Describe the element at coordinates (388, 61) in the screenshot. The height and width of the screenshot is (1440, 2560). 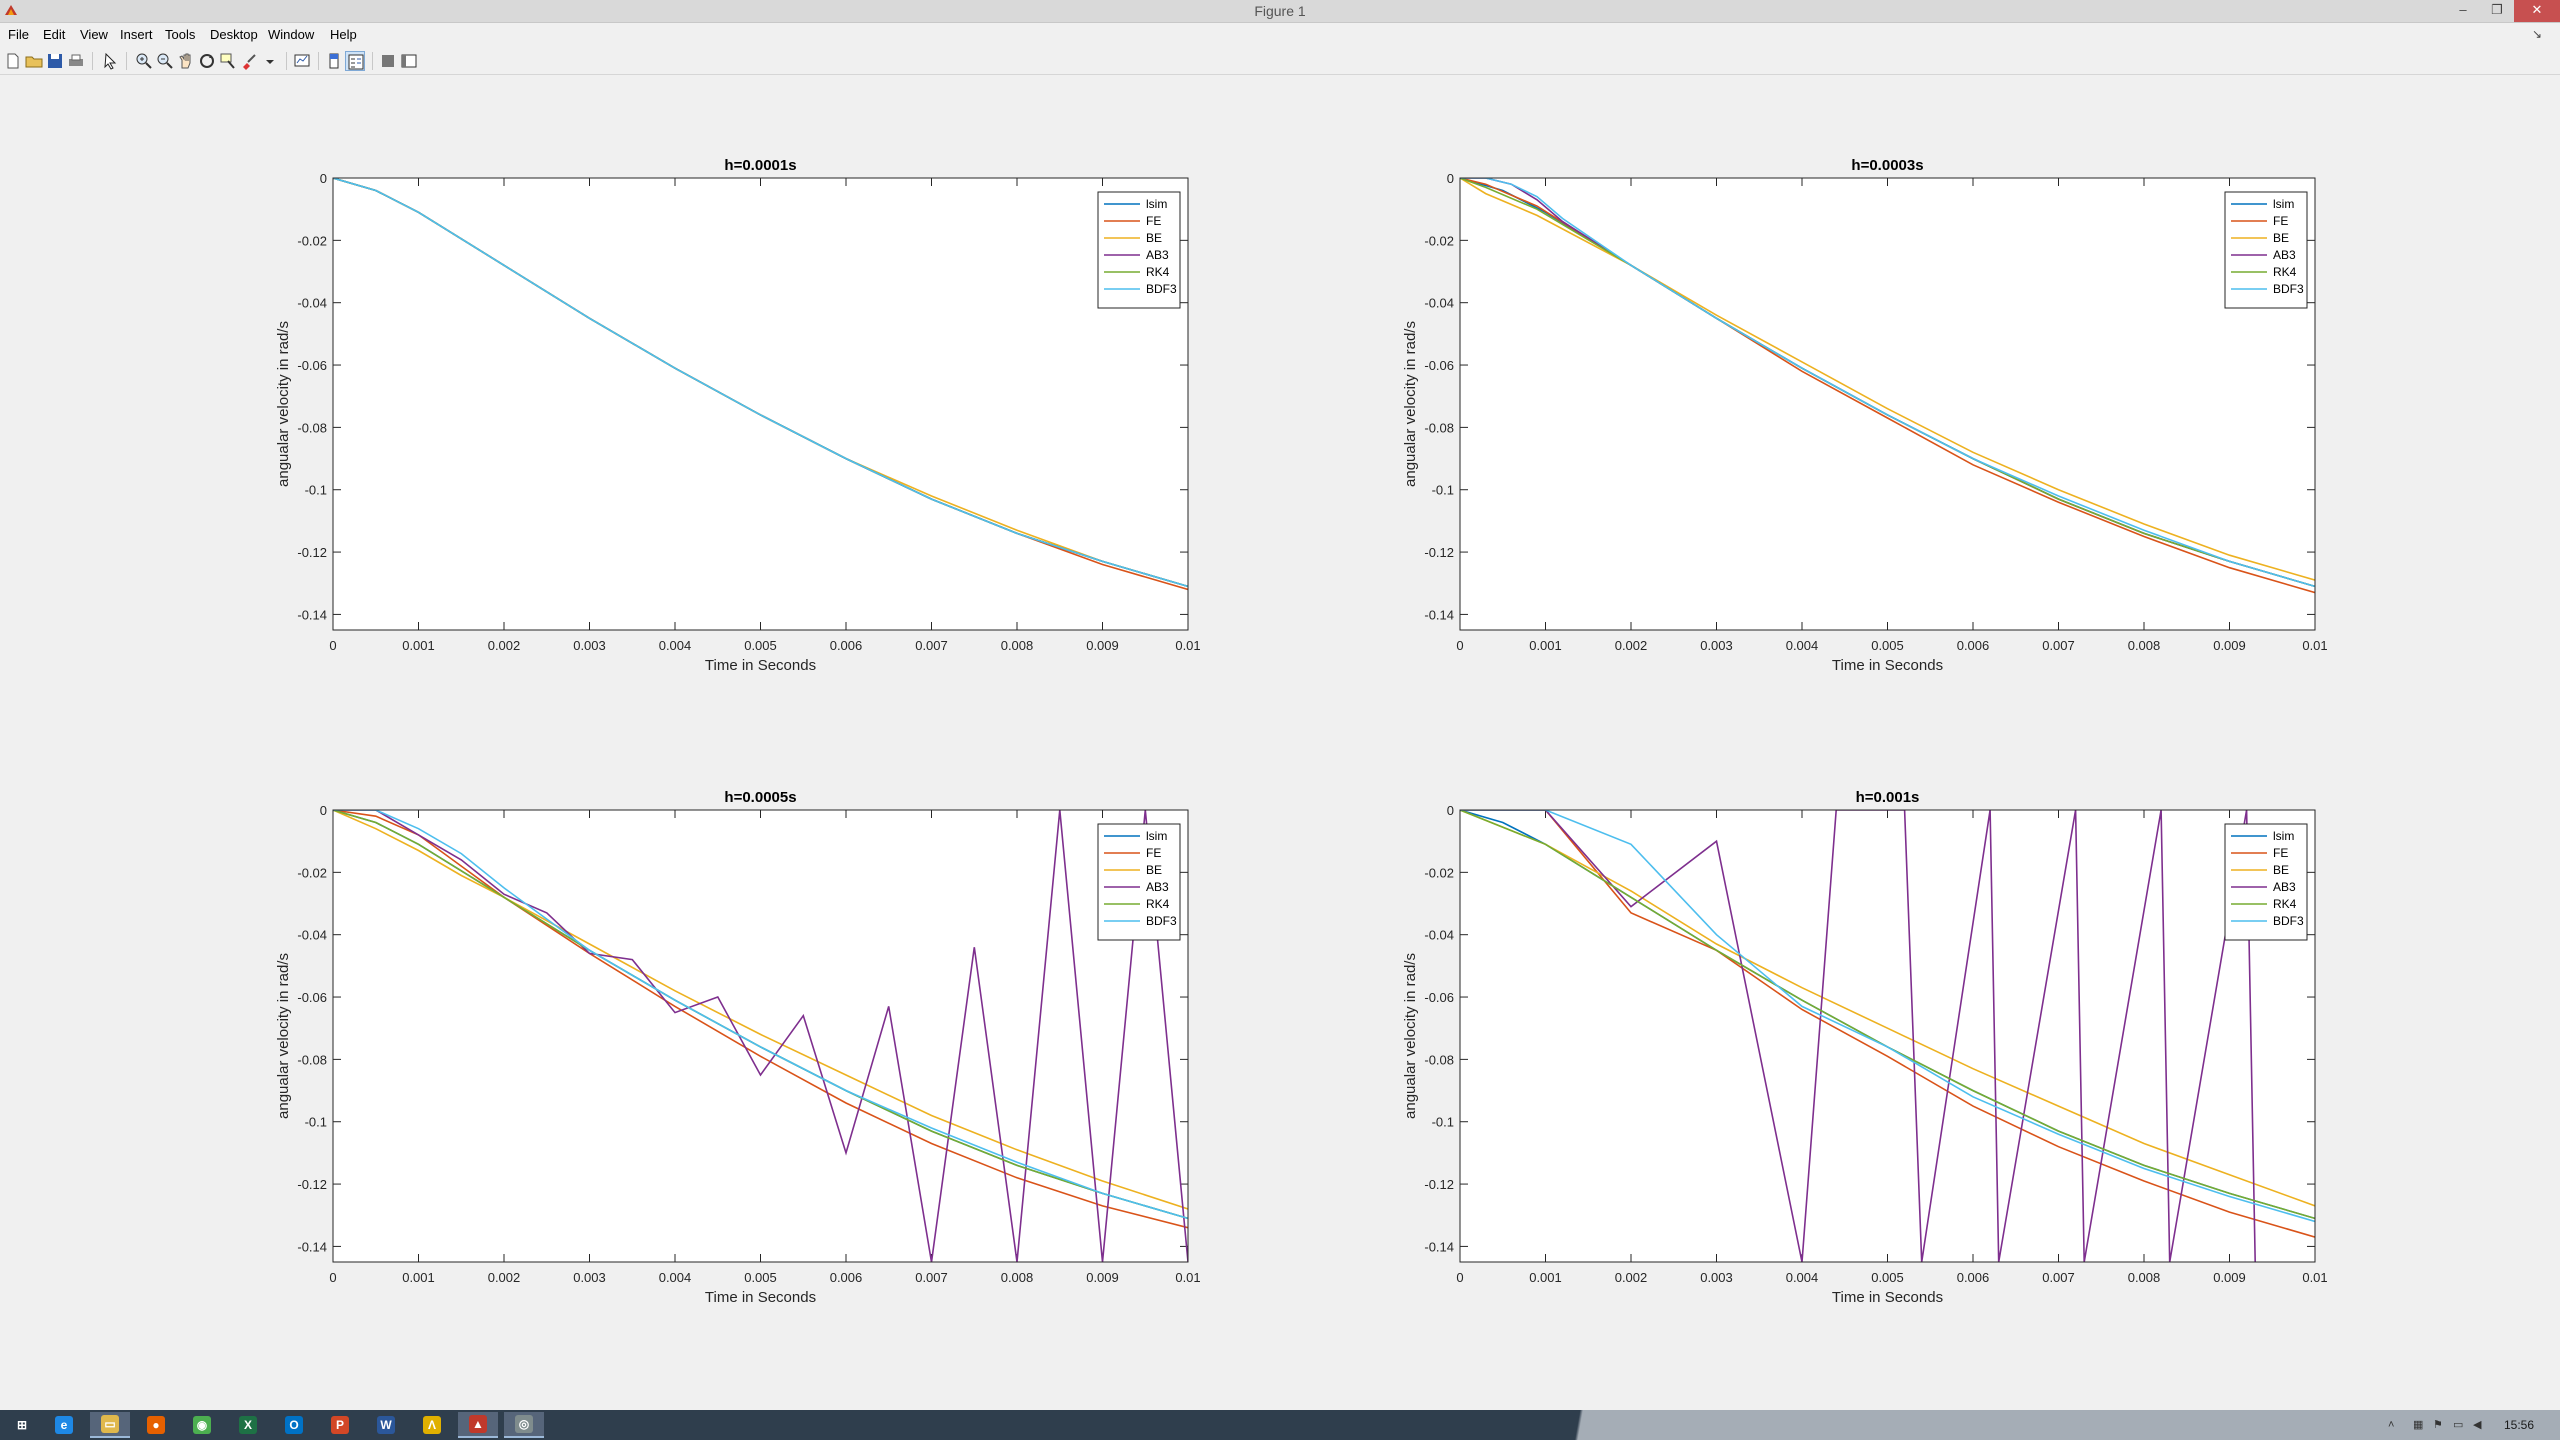
I see `hide-plot-tools-icon` at that location.